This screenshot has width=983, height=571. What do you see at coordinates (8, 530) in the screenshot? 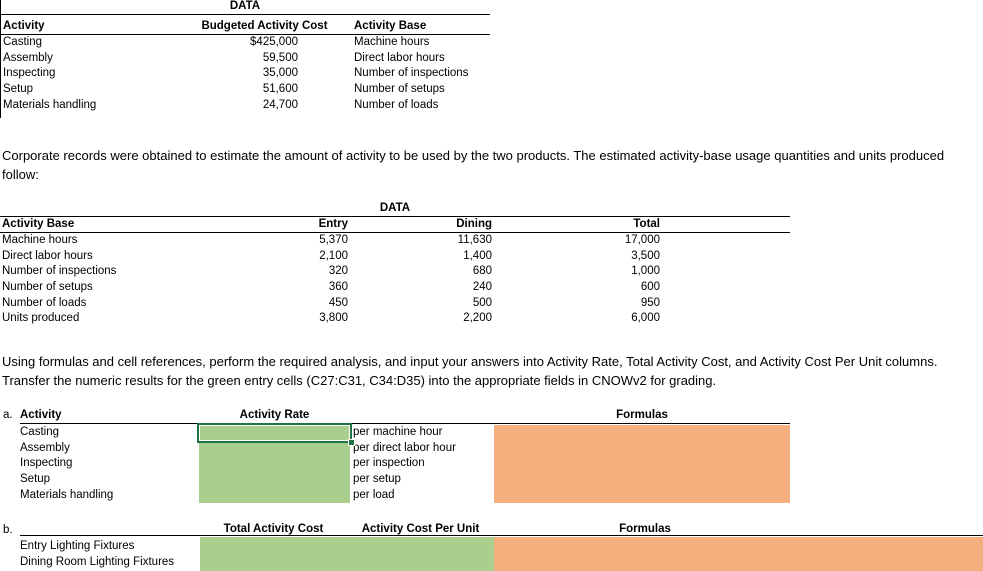
I see `section-b-label: b.` at bounding box center [8, 530].